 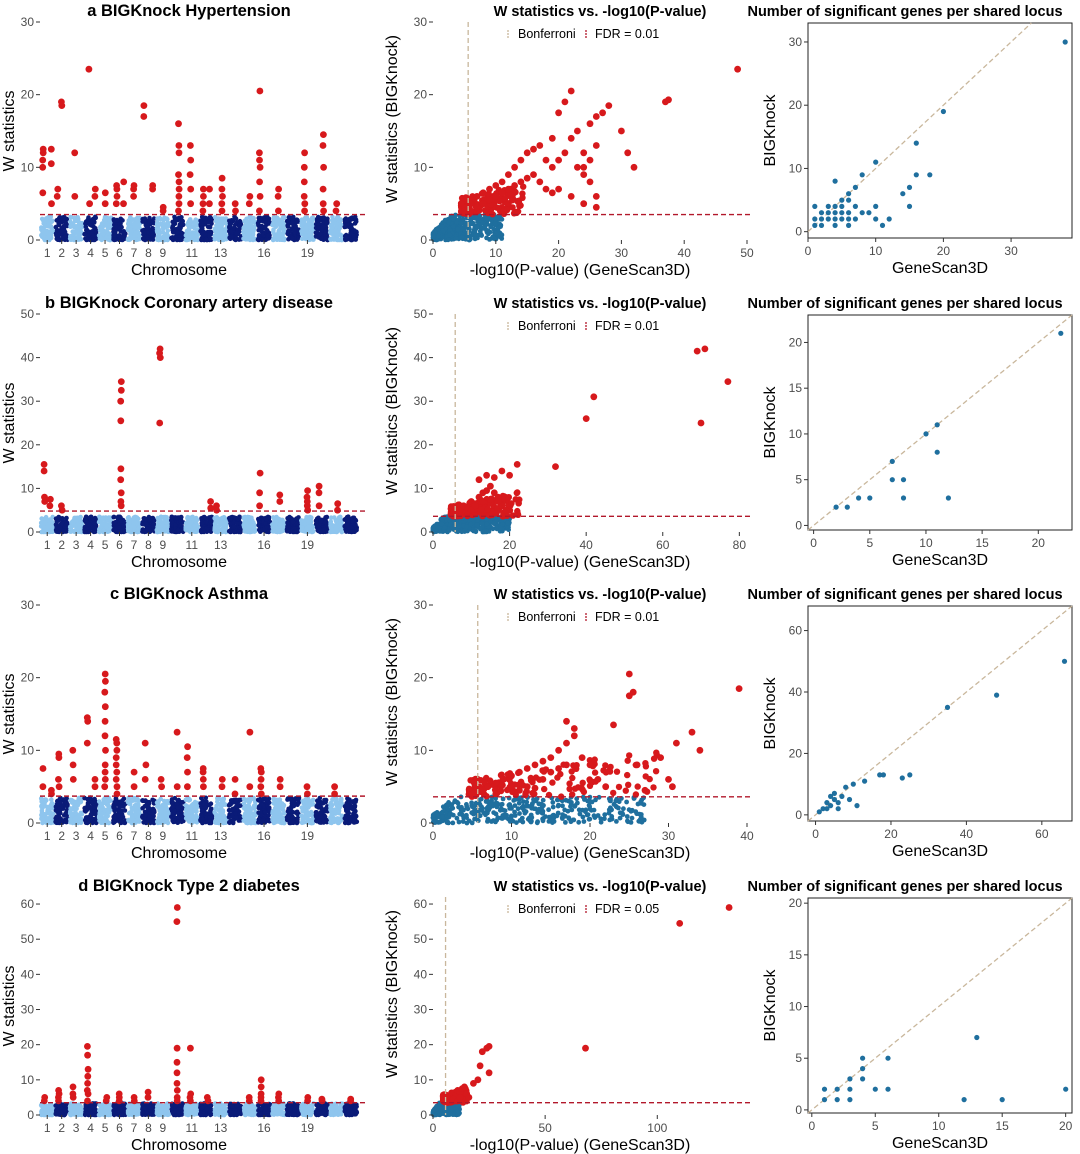 What do you see at coordinates (105, 253) in the screenshot?
I see `chromosome-tick-label: 5` at bounding box center [105, 253].